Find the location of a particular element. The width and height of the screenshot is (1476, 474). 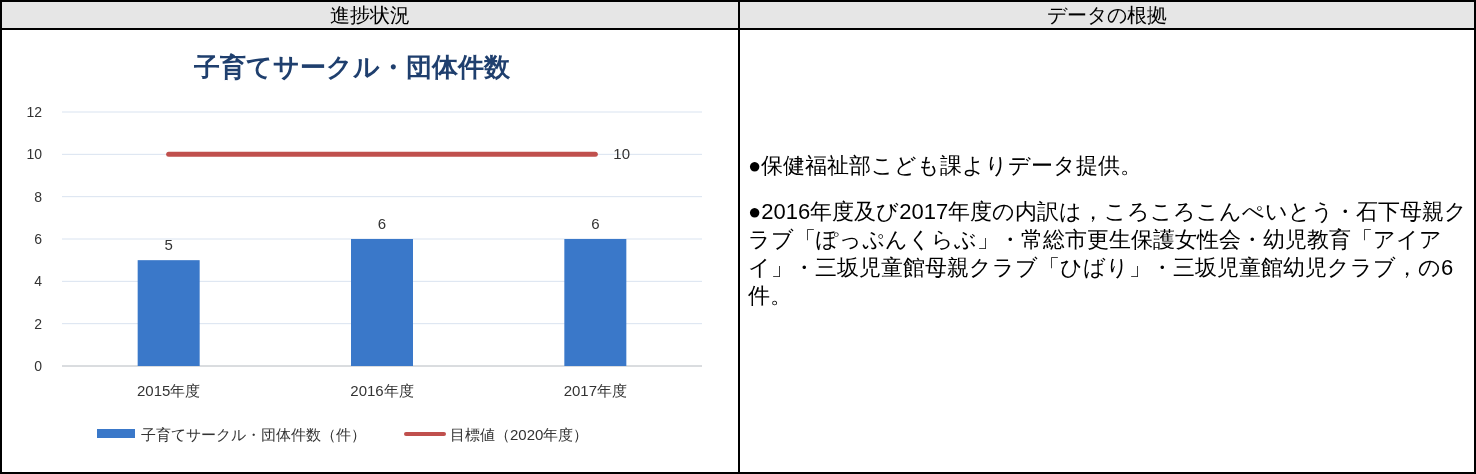

data-label: 10 is located at coordinates (622, 154).